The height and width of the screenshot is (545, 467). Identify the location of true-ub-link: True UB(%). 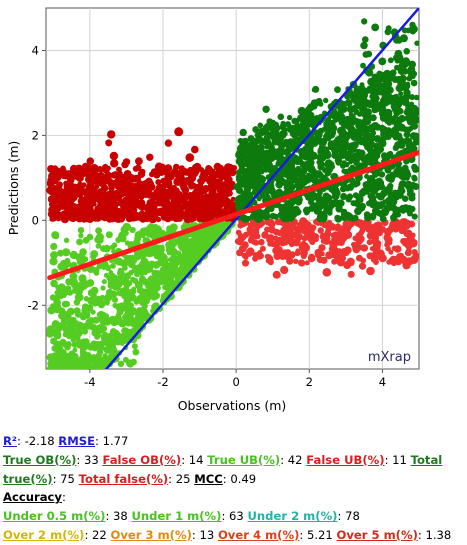
(244, 459).